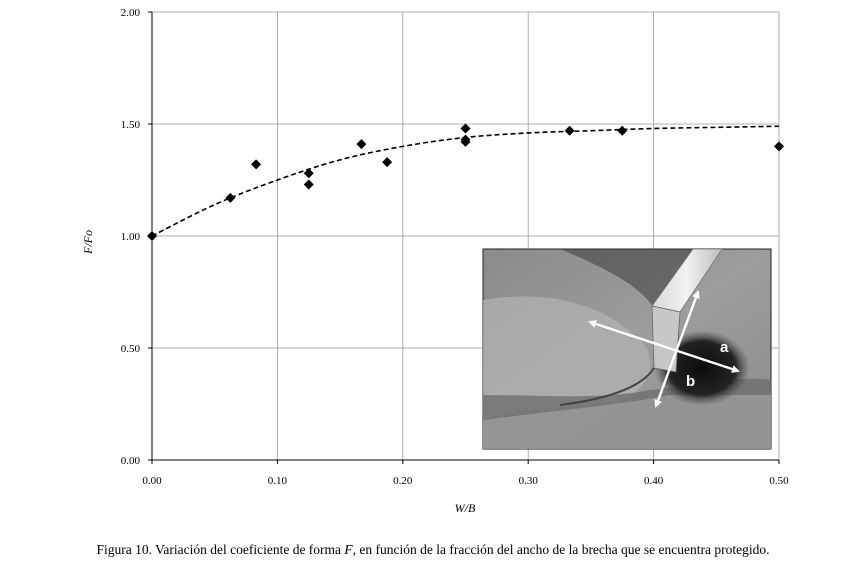  What do you see at coordinates (131, 125) in the screenshot?
I see `y-tick-label: 1.50` at bounding box center [131, 125].